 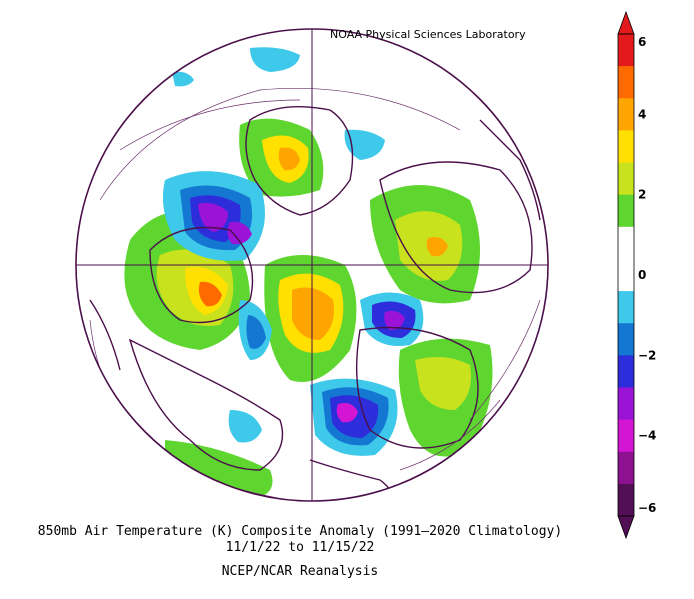 I want to click on colorbar-outline, so click(x=626, y=275).